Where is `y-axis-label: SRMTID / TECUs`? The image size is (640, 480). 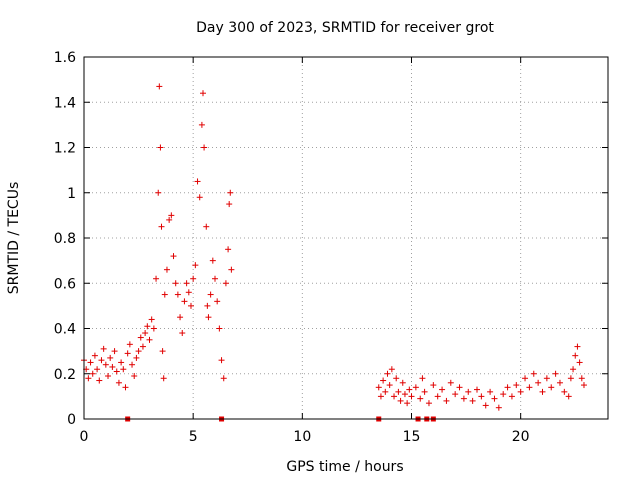
y-axis-label: SRMTID / TECUs is located at coordinates (14, 238).